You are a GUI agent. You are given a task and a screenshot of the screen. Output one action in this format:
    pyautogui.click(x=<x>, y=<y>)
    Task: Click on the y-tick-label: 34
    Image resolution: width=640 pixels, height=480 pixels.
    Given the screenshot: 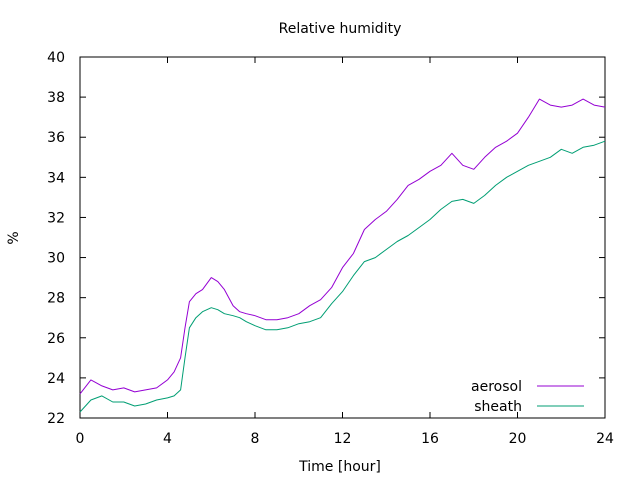 What is the action you would take?
    pyautogui.click(x=56, y=178)
    